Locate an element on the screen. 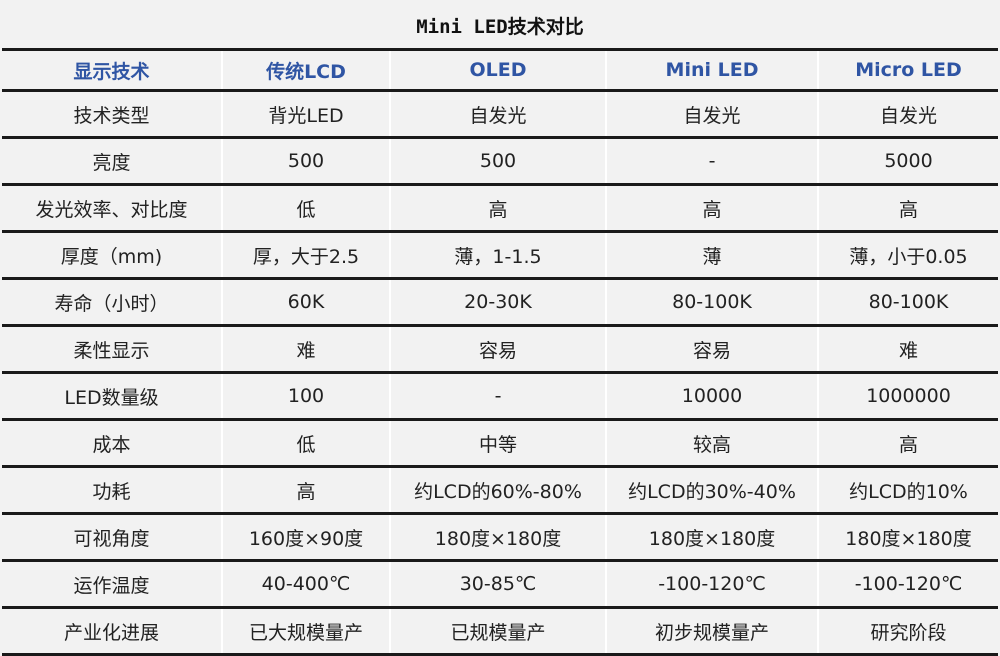 Image resolution: width=1000 pixels, height=656 pixels. row-label: 产业化进展 is located at coordinates (112, 631).